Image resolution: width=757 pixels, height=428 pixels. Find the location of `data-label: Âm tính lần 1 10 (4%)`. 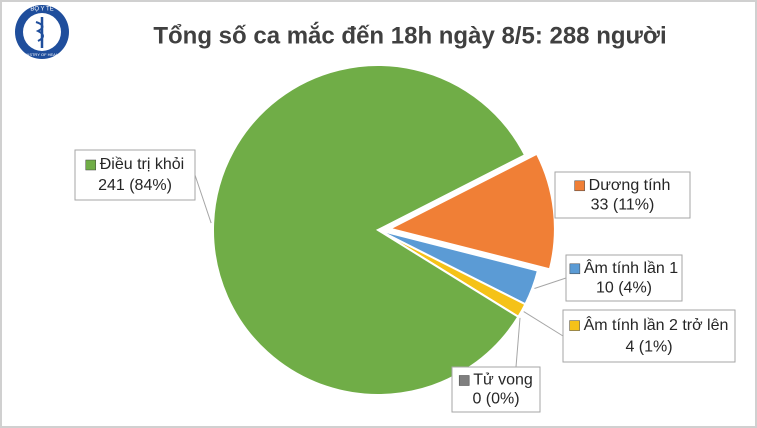

data-label: Âm tính lần 1 10 (4%) is located at coordinates (624, 278).